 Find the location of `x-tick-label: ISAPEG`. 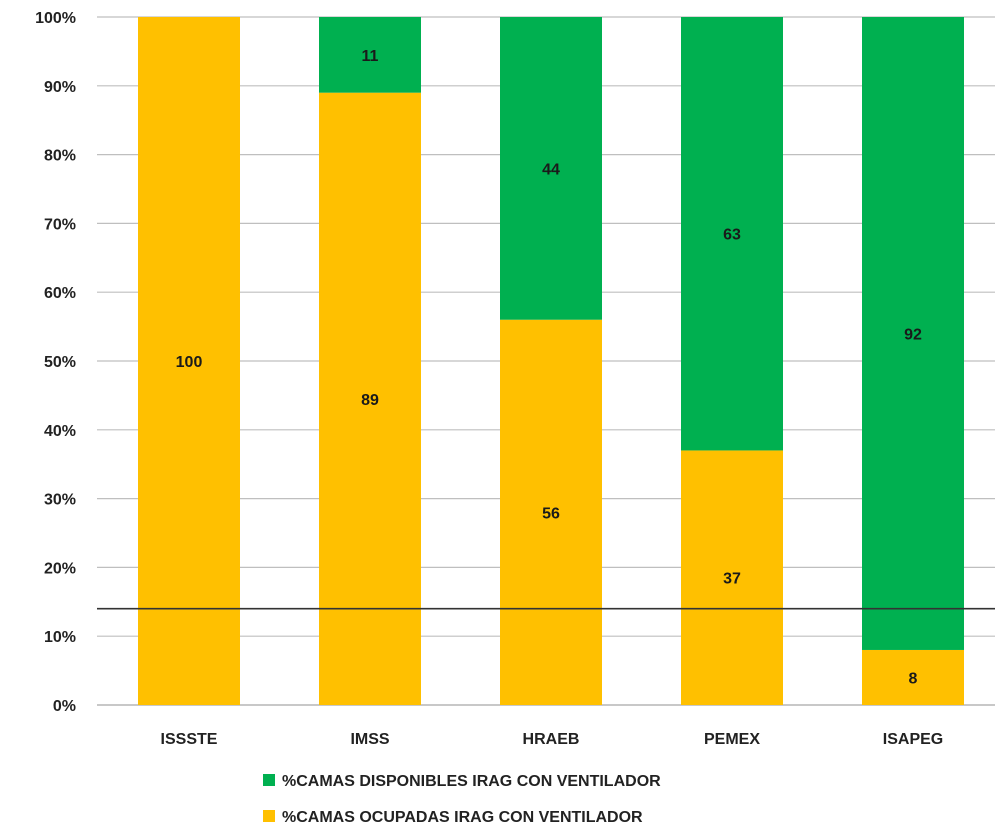

x-tick-label: ISAPEG is located at coordinates (913, 739).